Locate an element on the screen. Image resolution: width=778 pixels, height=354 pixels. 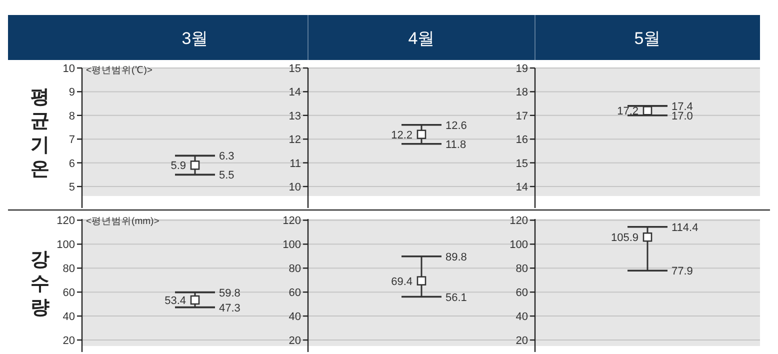
annotation: 6.3 is located at coordinates (226, 156).